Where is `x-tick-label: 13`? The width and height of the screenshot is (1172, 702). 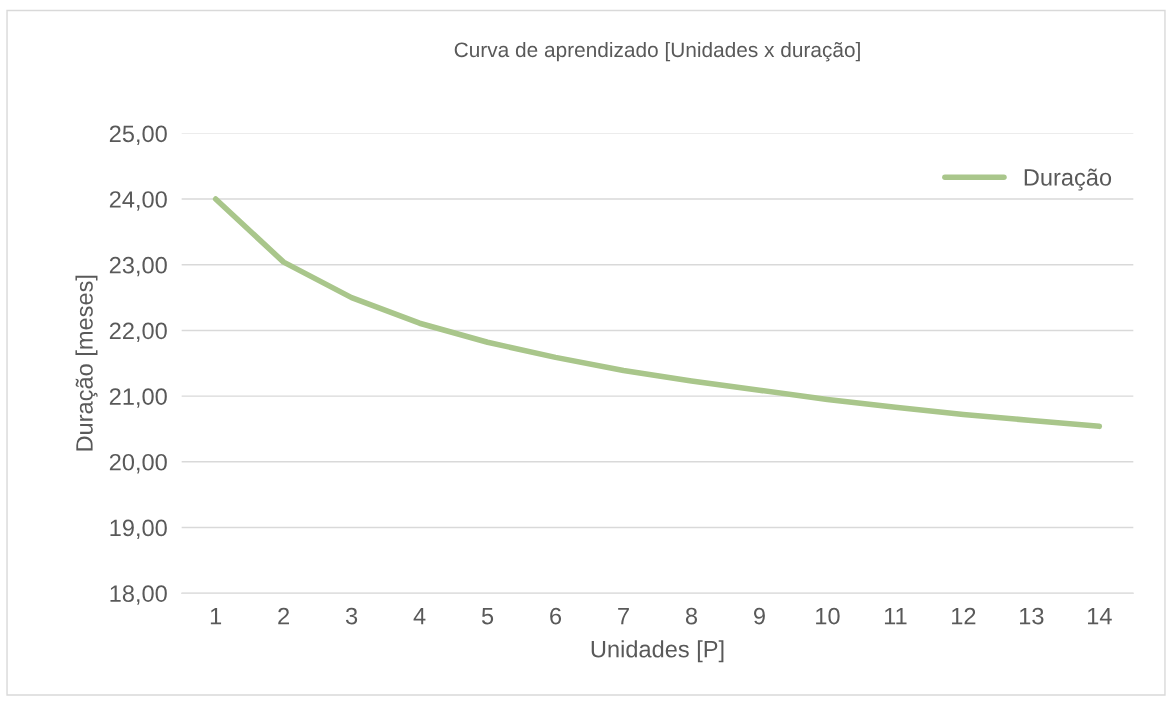
x-tick-label: 13 is located at coordinates (1032, 616).